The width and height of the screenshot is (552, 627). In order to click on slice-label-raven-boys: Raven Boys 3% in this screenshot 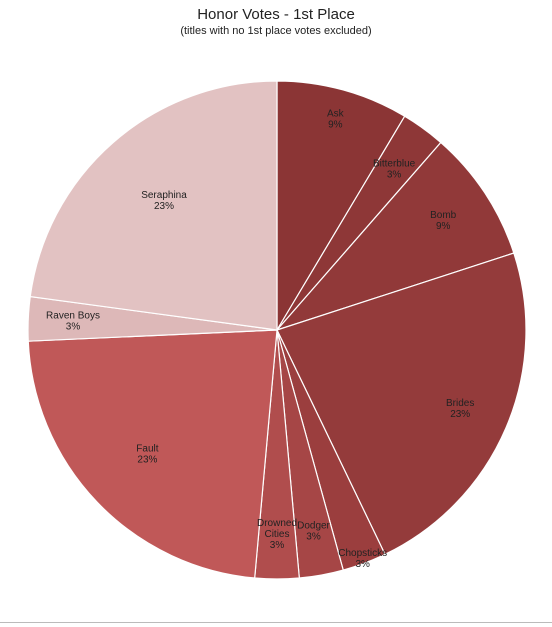, I will do `click(73, 321)`.